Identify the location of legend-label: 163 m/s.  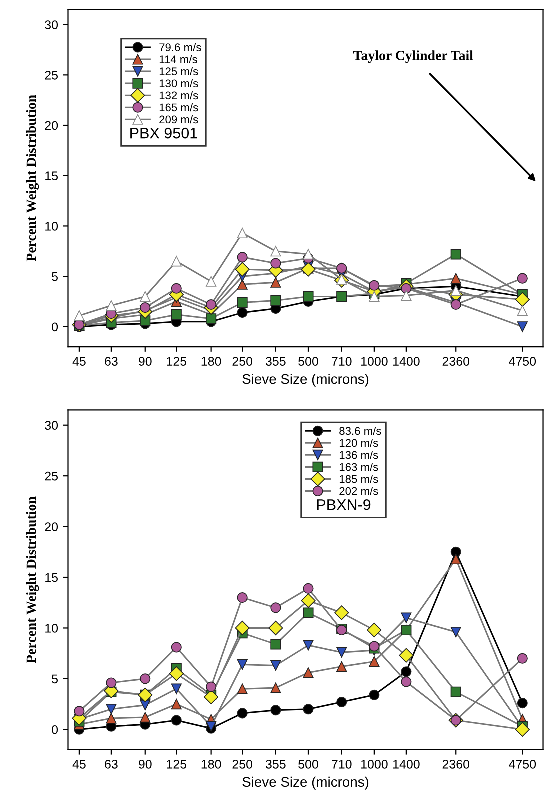
(359, 467).